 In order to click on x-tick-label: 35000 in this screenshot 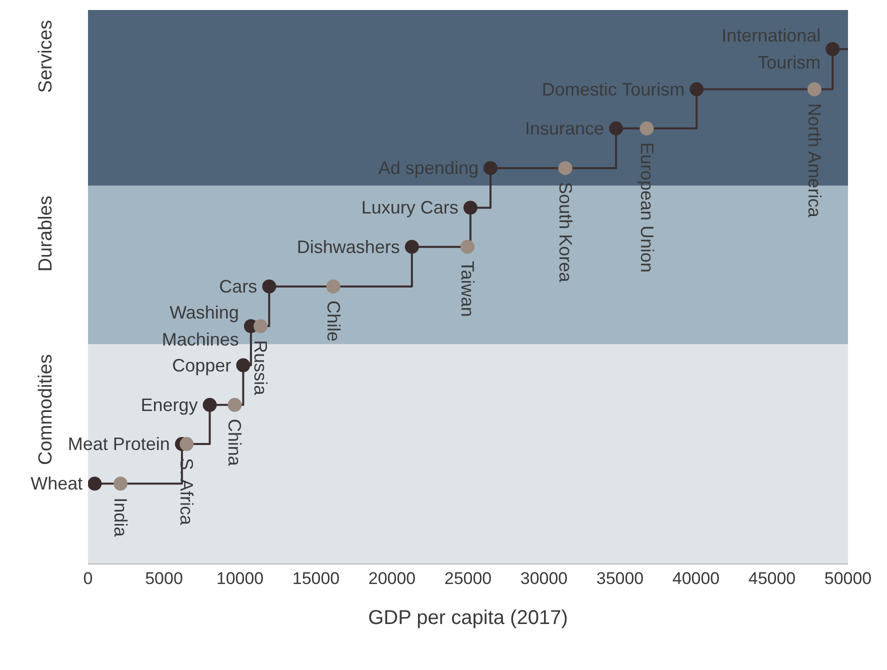, I will do `click(620, 578)`.